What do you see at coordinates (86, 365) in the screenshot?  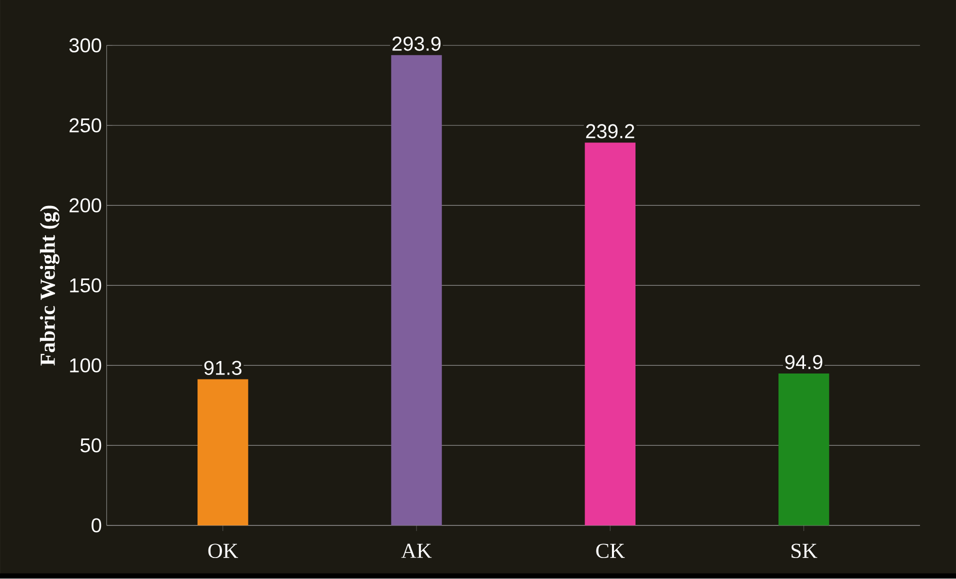 I see `y-tick-label: 100` at bounding box center [86, 365].